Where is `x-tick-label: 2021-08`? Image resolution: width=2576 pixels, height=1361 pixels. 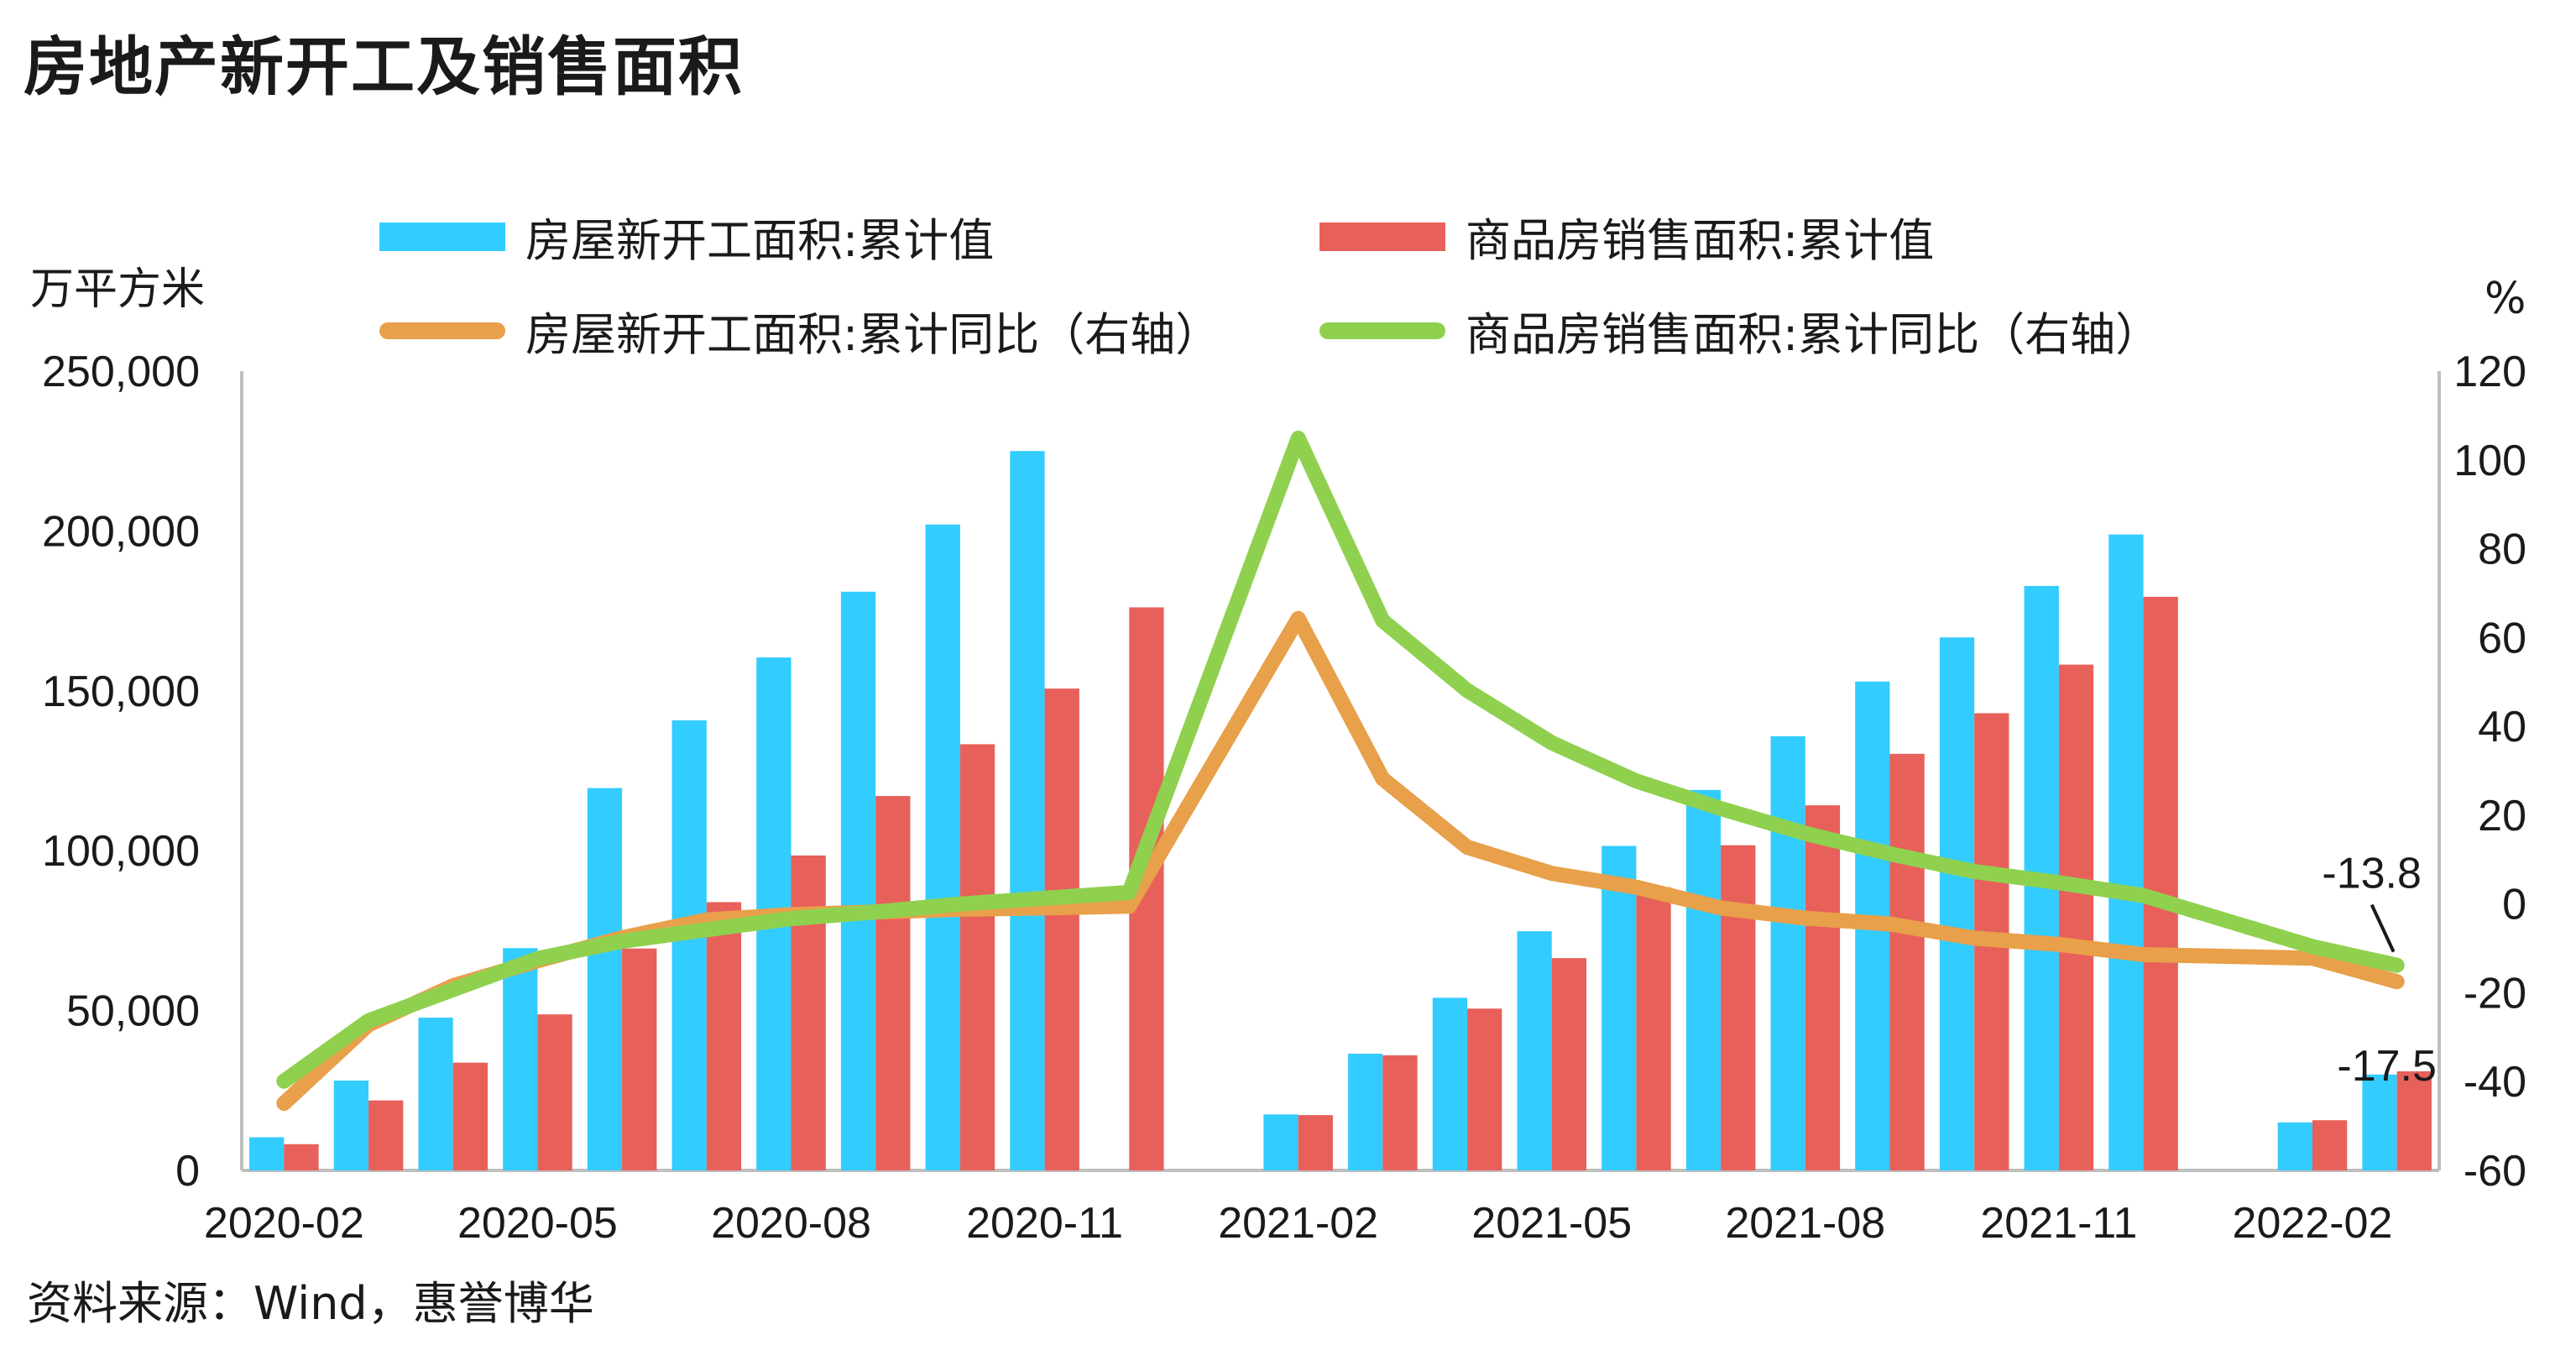 x-tick-label: 2021-08 is located at coordinates (1805, 1223).